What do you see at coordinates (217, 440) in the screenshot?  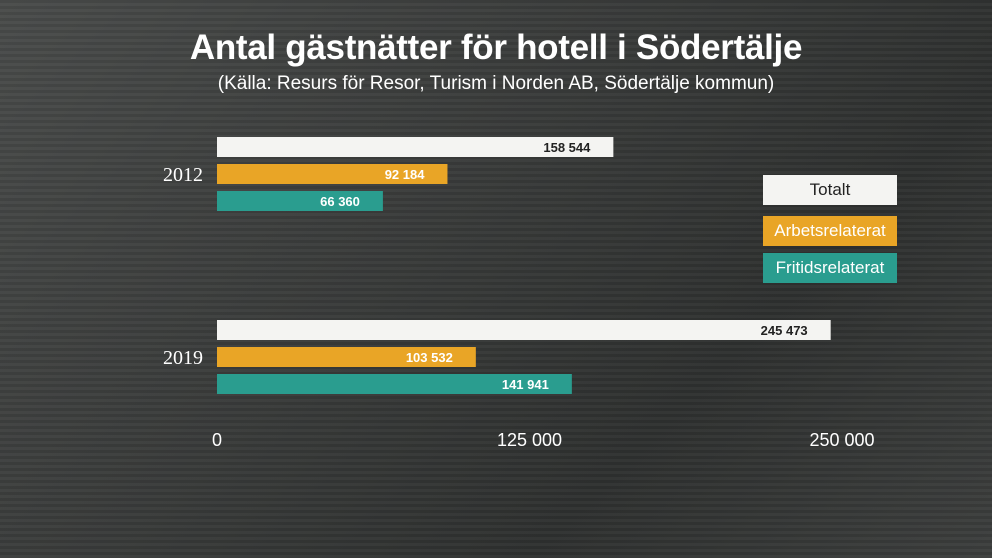 I see `x-tick-label: 0` at bounding box center [217, 440].